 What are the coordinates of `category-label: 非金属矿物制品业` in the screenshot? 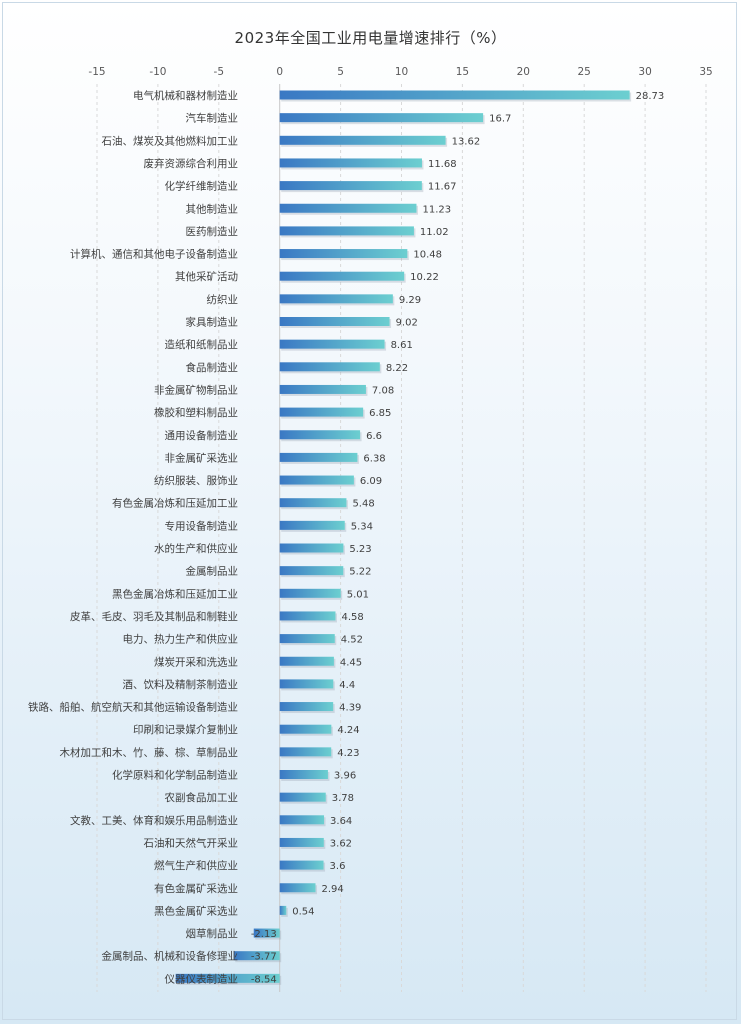 It's located at (196, 389).